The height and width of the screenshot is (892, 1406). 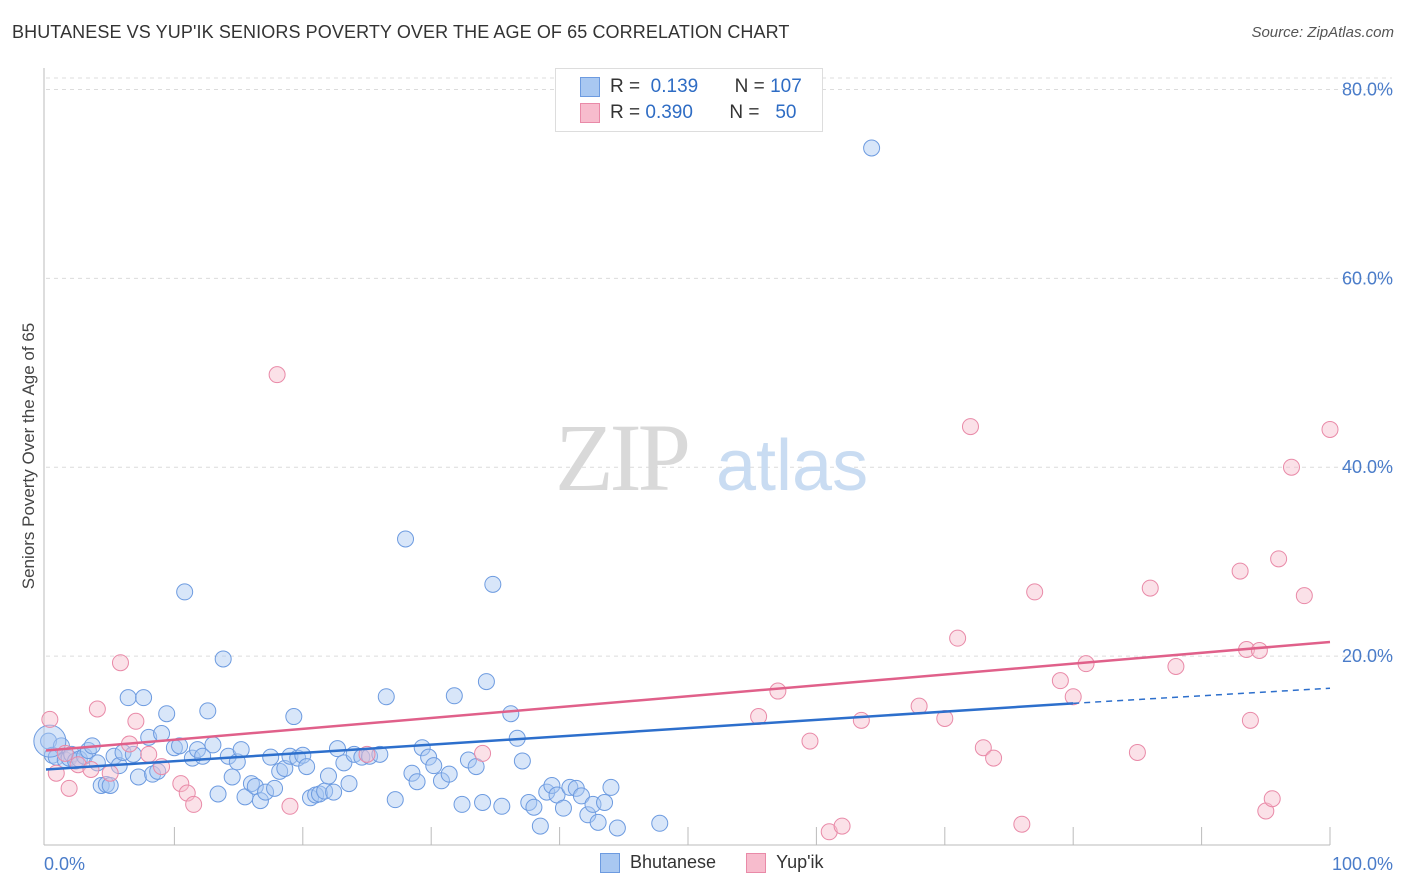 What do you see at coordinates (689, 100) in the screenshot?
I see `legend-box: R = 0.139 N = 107 R = 0.390 N = 50` at bounding box center [689, 100].